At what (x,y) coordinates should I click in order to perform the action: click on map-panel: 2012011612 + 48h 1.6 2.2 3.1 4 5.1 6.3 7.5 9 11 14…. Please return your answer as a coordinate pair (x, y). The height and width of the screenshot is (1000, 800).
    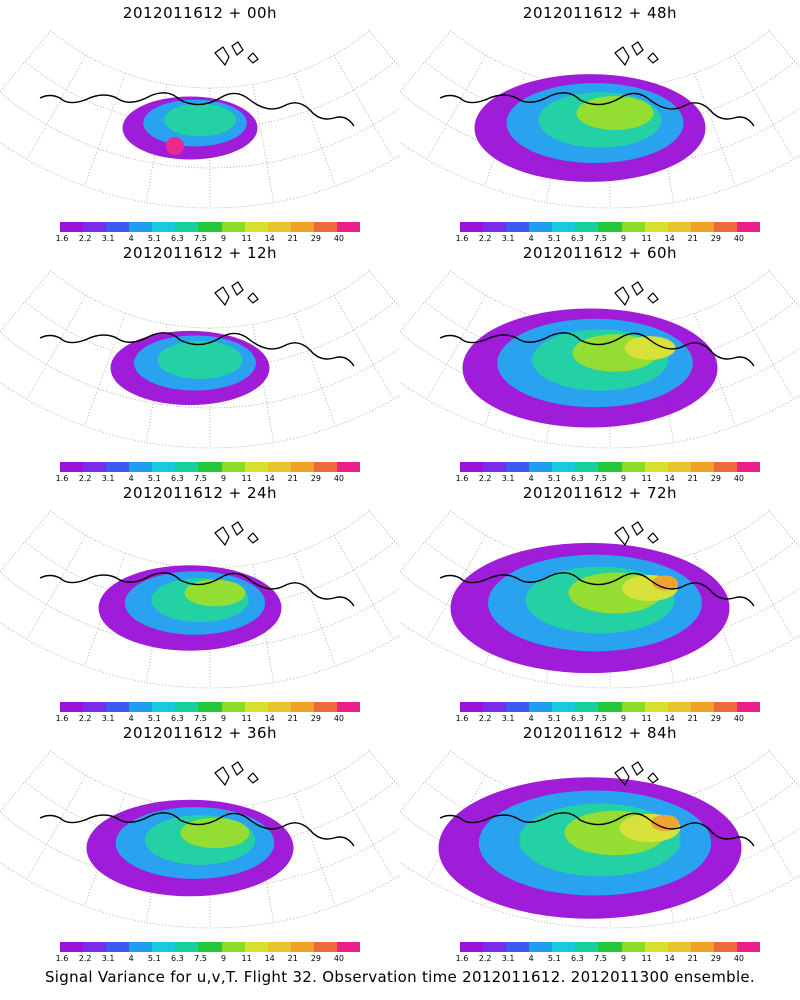
    Looking at the image, I should click on (600, 121).